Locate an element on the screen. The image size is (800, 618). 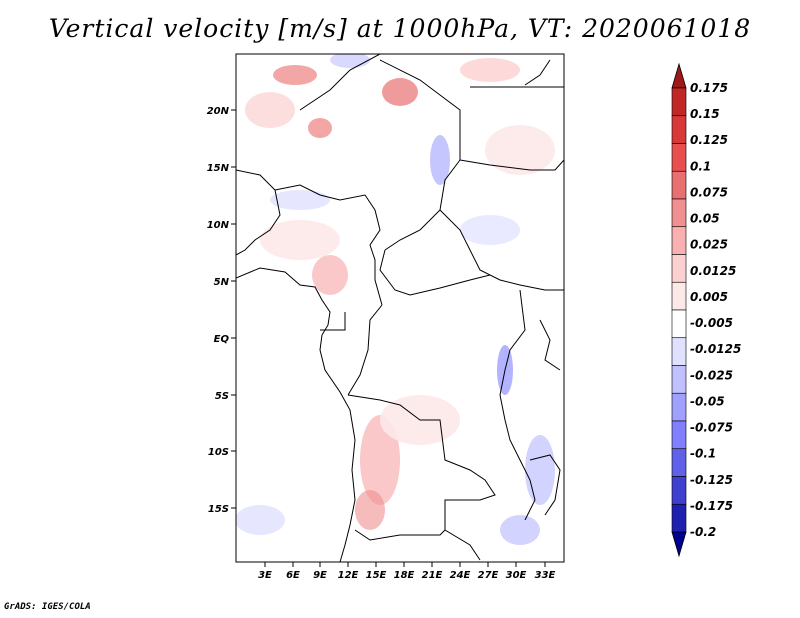
colorbar-level-label: 0.075 is located at coordinates (709, 192).